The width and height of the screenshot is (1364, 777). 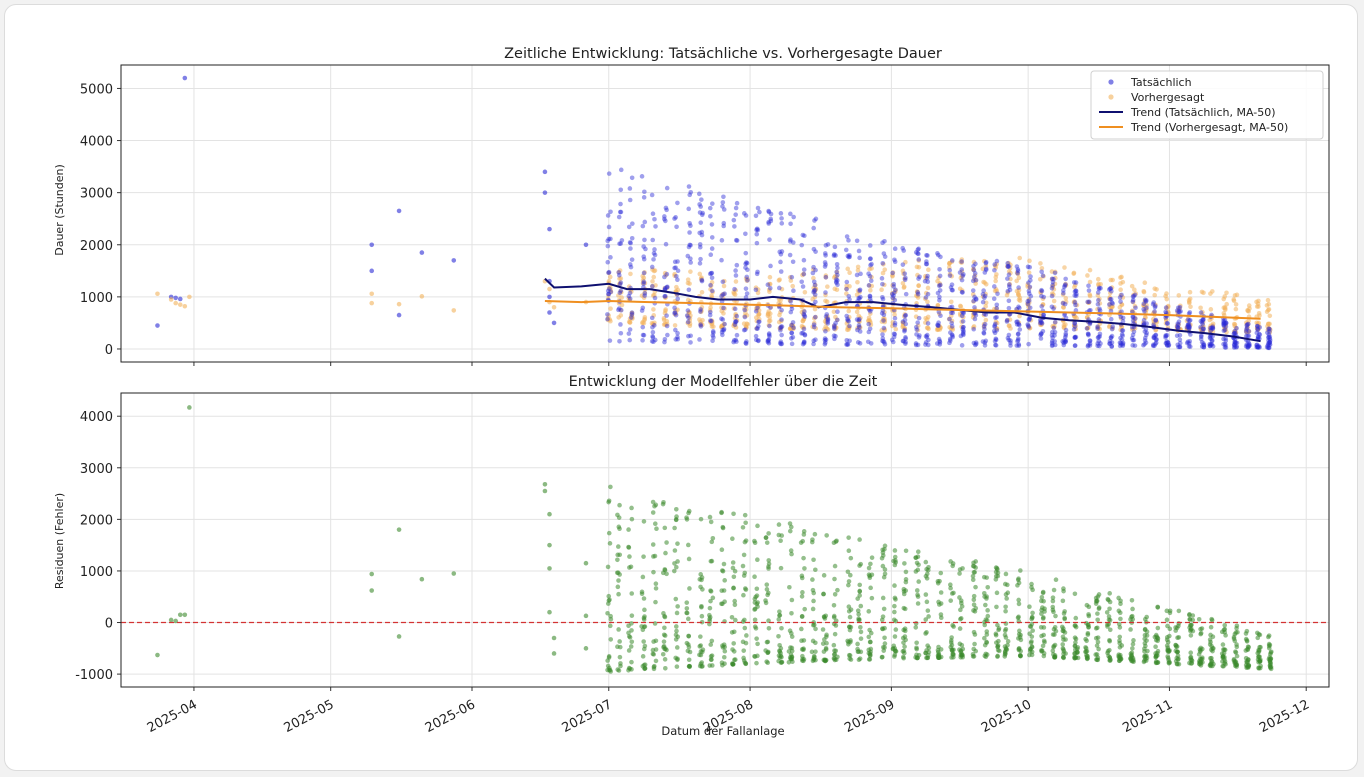 I want to click on legend-box, so click(x=1207, y=105).